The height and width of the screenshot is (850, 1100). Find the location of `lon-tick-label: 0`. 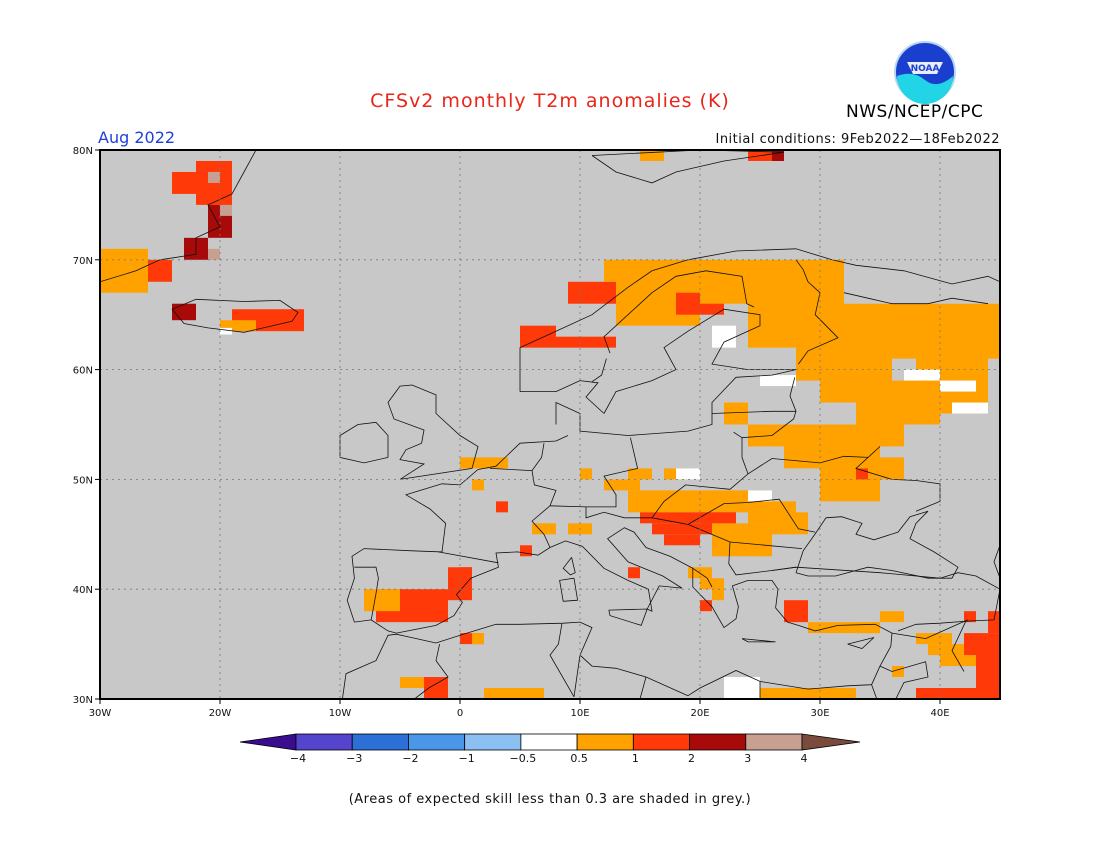

lon-tick-label: 0 is located at coordinates (460, 713).